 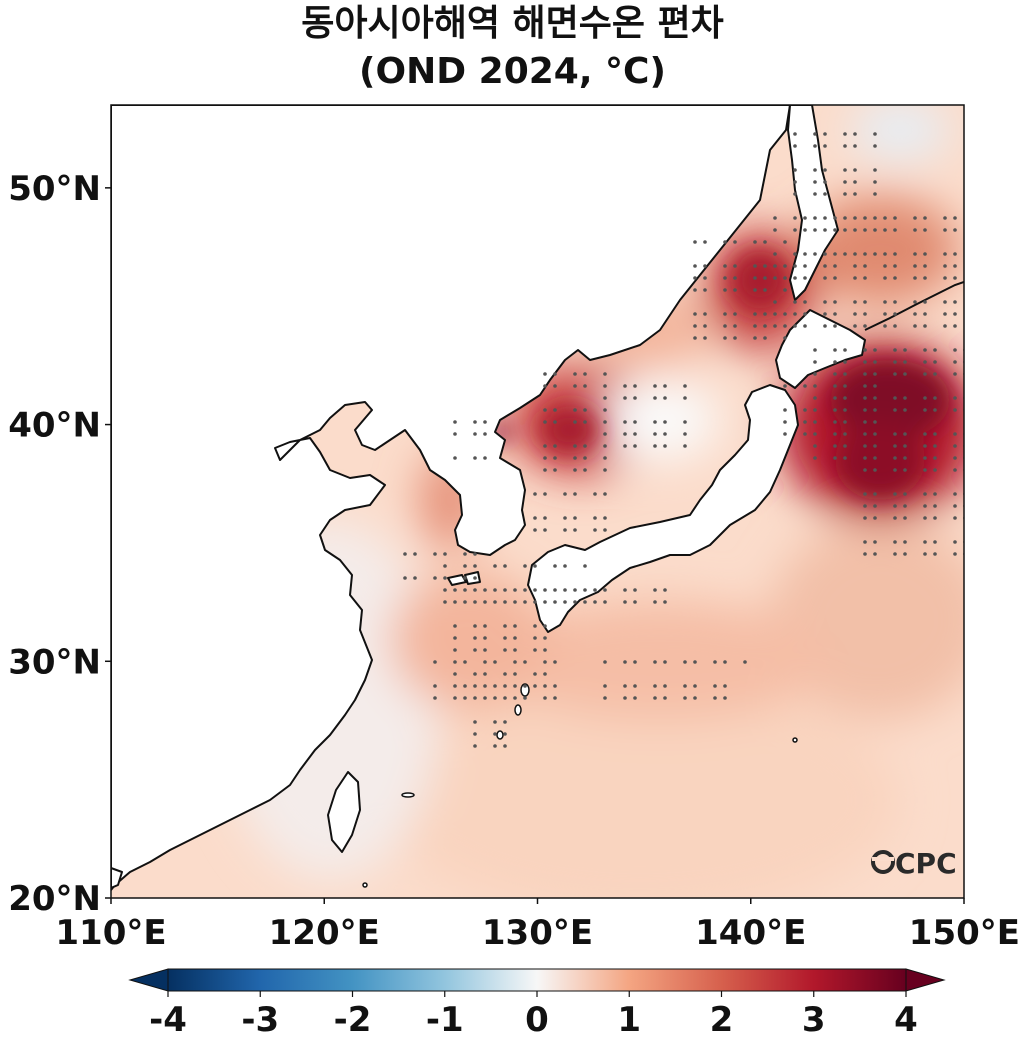 I want to click on map-title: 동아시아해역 해면수온 편차, so click(x=512, y=23).